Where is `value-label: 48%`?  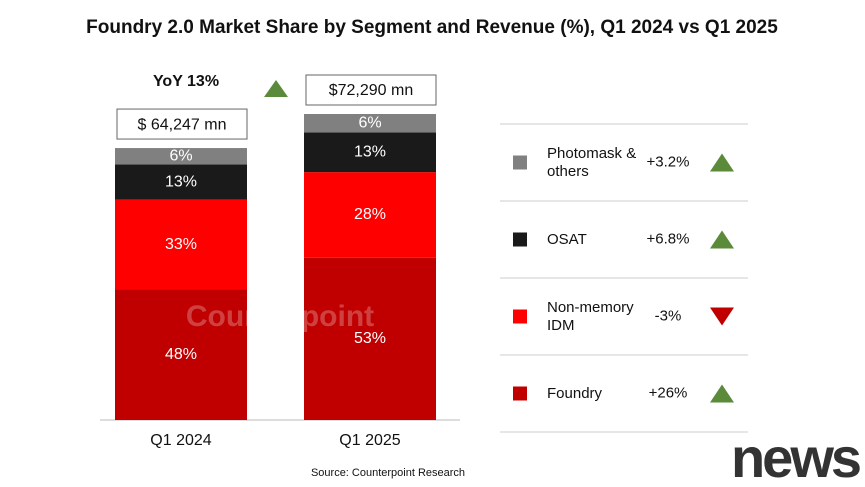
value-label: 48% is located at coordinates (181, 354).